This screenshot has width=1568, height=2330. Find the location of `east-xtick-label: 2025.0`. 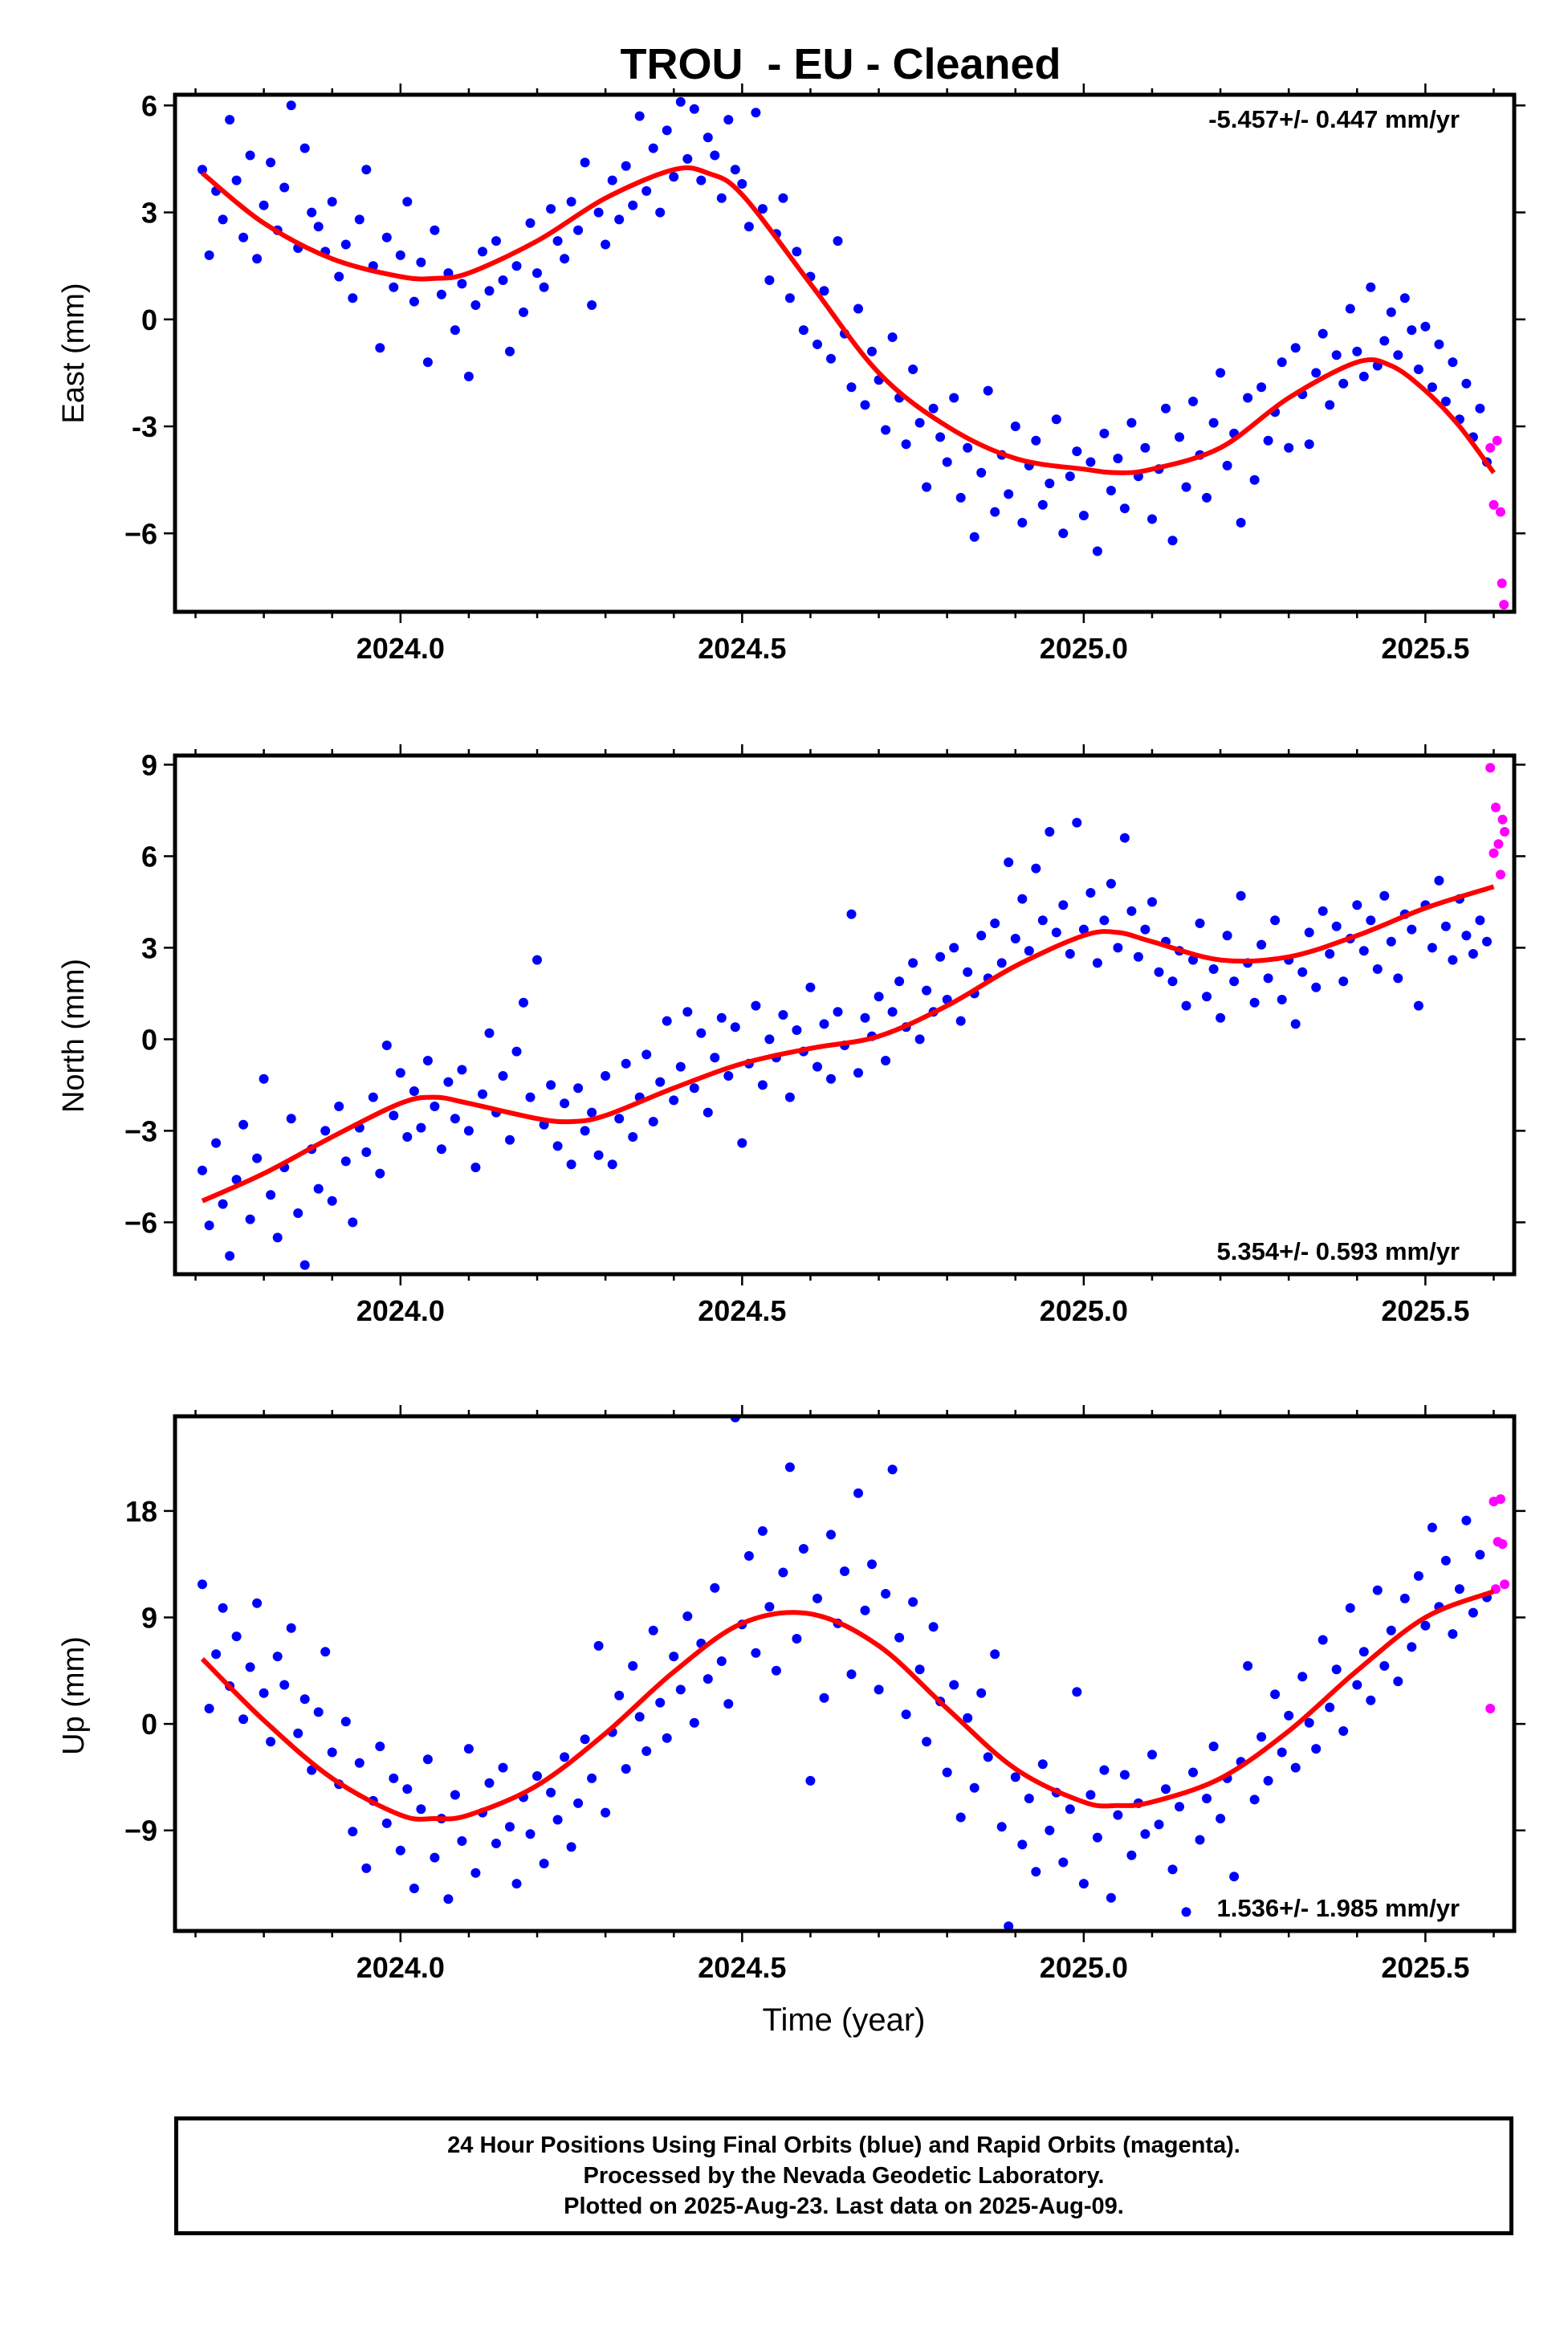

east-xtick-label: 2025.0 is located at coordinates (1084, 648).